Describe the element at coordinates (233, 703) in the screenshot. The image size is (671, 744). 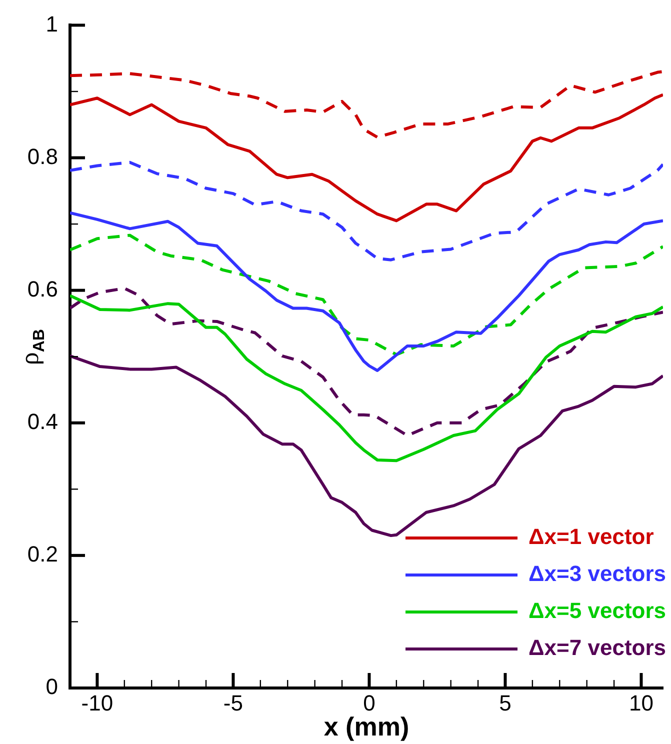
I see `x-tick-label: -5` at that location.